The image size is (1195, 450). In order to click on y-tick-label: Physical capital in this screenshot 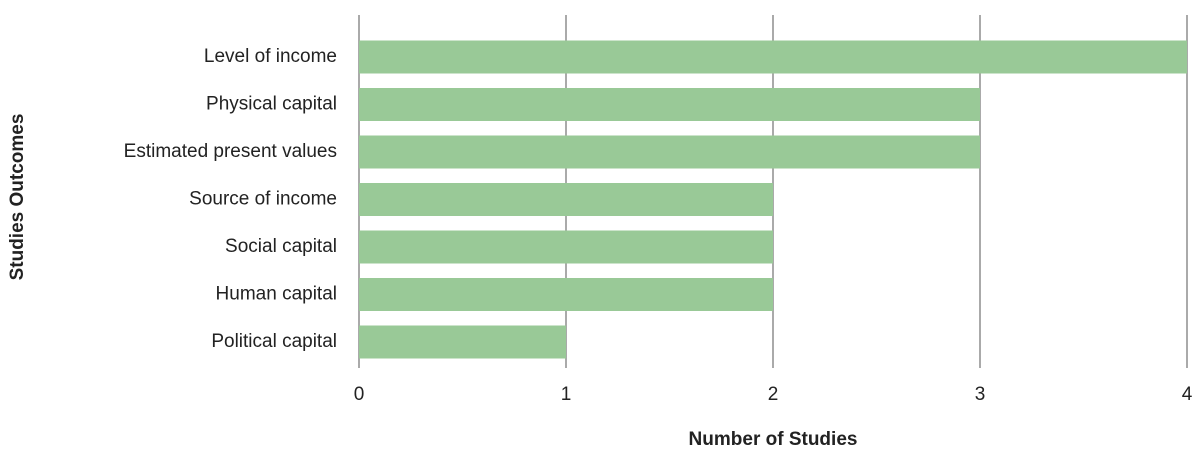, I will do `click(271, 104)`.